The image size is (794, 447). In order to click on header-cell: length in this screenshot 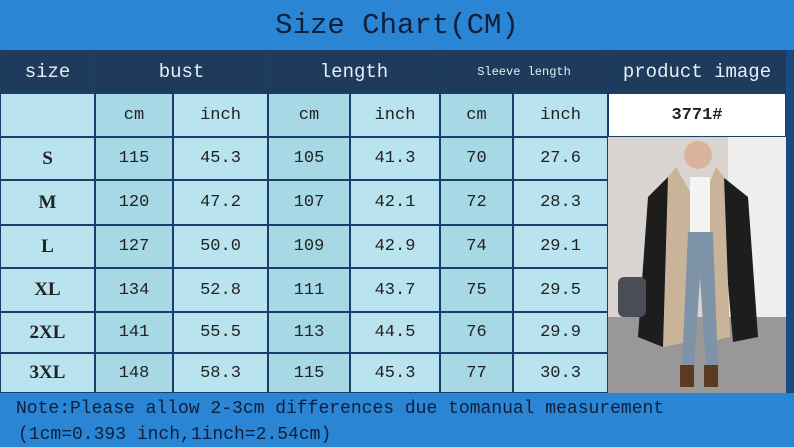, I will do `click(354, 71)`.